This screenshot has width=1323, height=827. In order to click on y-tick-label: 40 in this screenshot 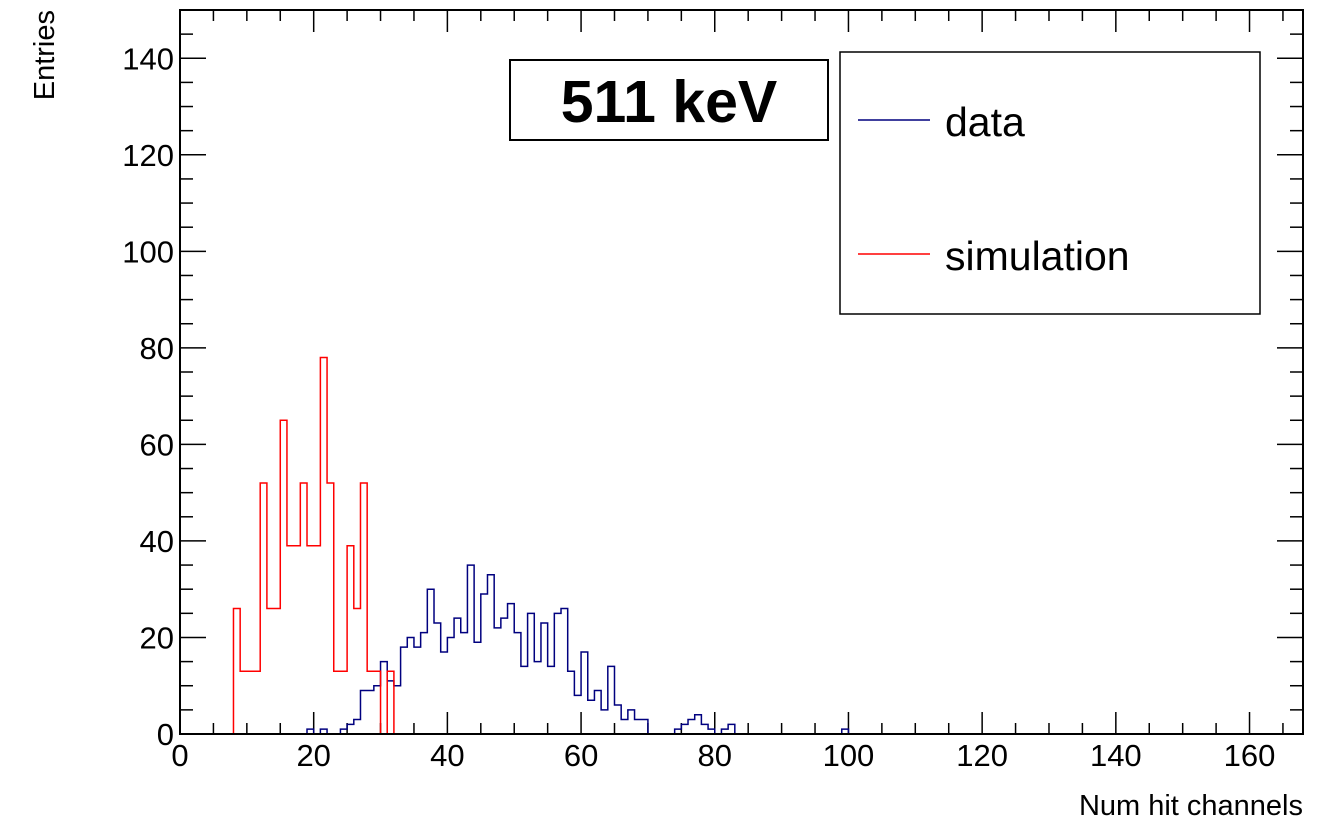, I will do `click(157, 541)`.